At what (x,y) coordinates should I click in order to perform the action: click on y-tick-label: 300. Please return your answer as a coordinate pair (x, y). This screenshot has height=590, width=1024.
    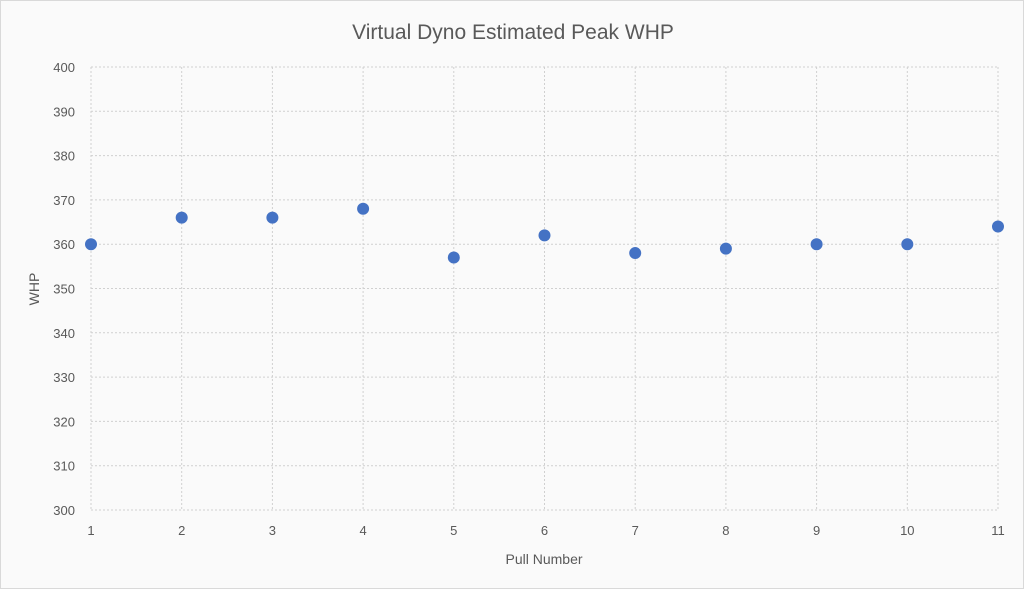
    Looking at the image, I should click on (64, 510).